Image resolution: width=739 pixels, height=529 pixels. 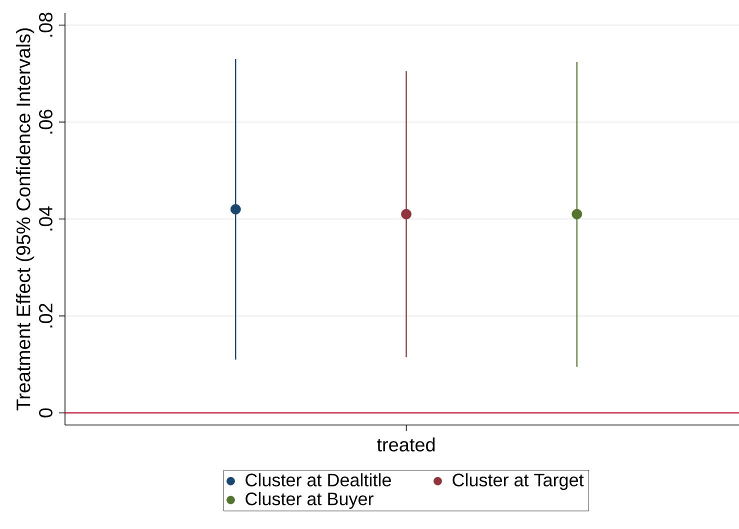 I want to click on legend-label: Cluster at Dealtitle, so click(x=318, y=479).